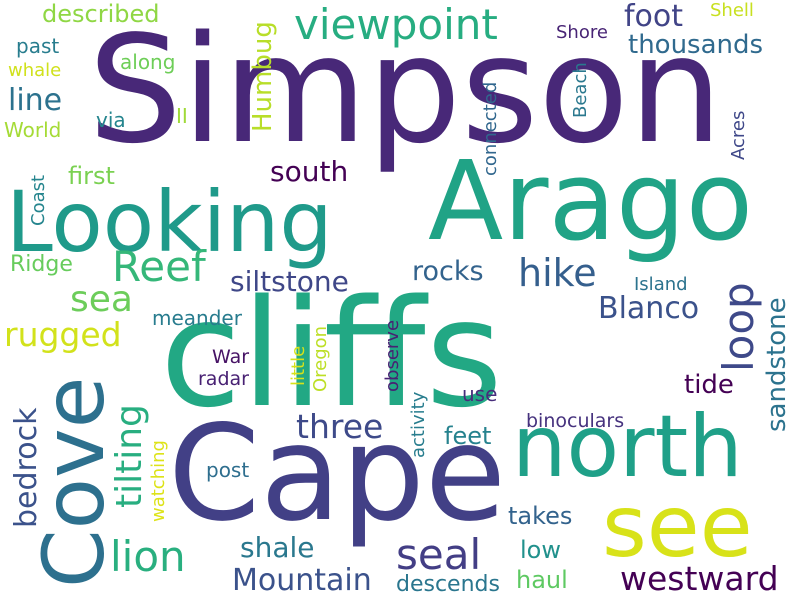 This screenshot has width=800, height=600. I want to click on word-arago: Arago, so click(591, 201).